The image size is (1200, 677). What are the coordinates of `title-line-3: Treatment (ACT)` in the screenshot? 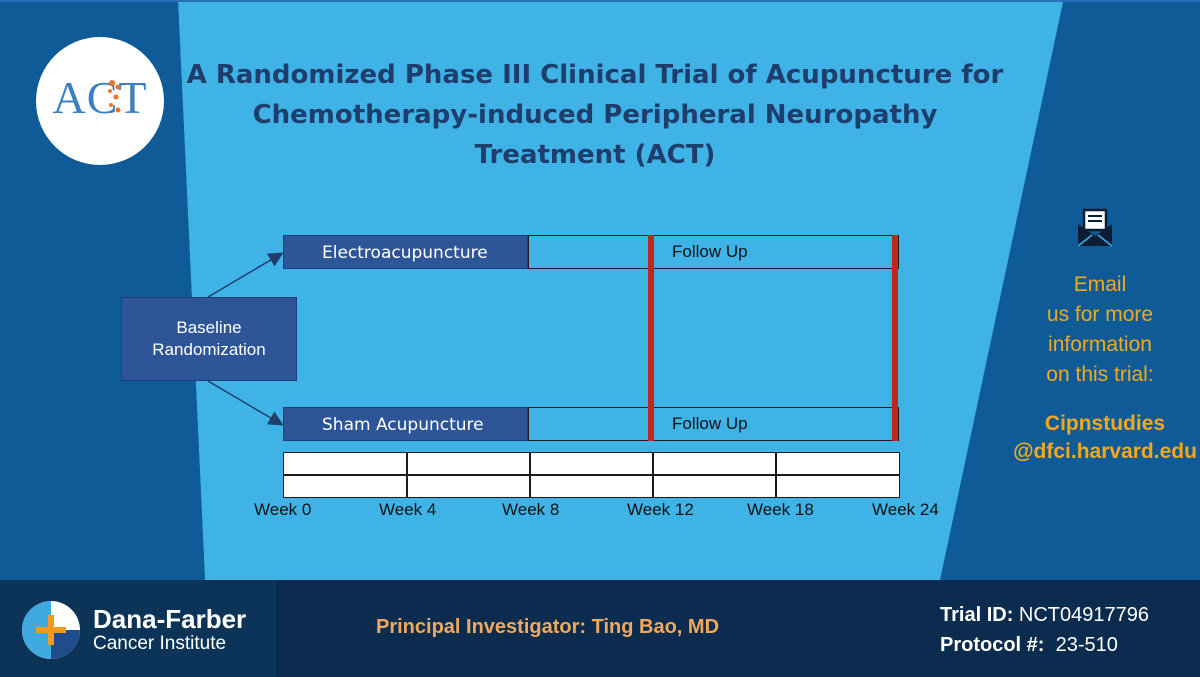 It's located at (595, 155).